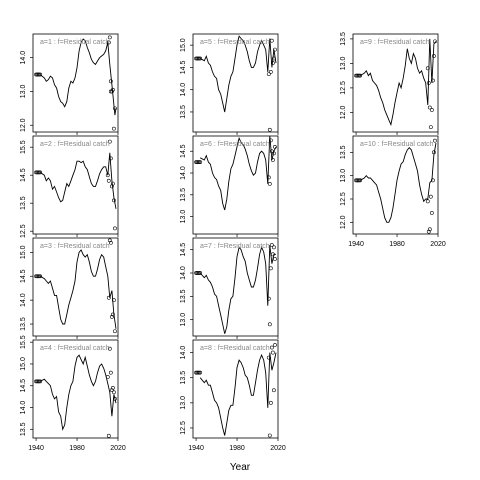 The height and width of the screenshot is (480, 480). Describe the element at coordinates (235, 42) in the screenshot. I see `panel-label: a=5 : f=Residual catch` at that location.